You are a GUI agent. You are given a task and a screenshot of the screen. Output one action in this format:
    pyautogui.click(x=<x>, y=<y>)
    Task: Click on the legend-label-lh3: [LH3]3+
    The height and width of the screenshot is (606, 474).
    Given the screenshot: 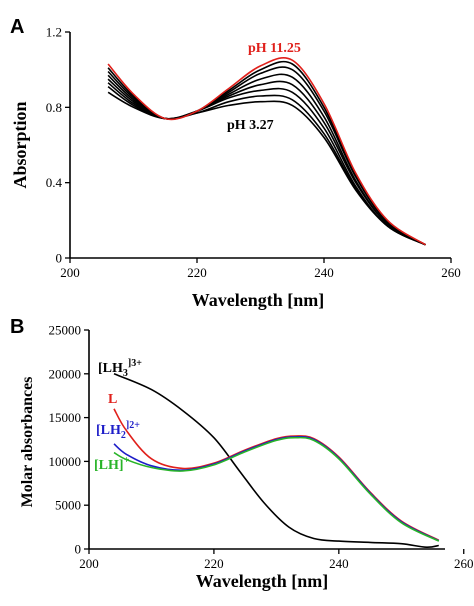 What is the action you would take?
    pyautogui.click(x=120, y=368)
    